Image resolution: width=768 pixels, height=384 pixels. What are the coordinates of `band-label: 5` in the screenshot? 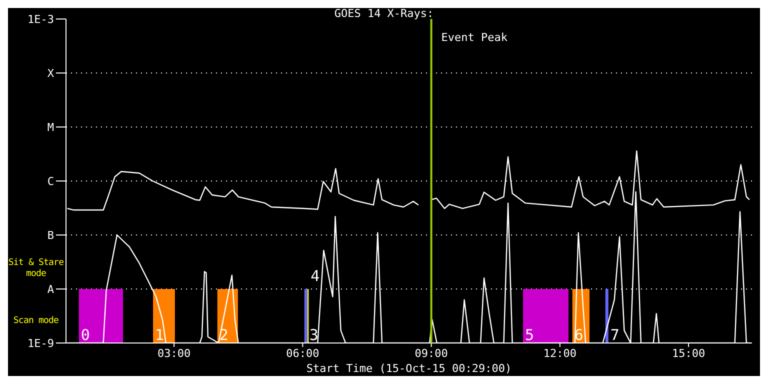 It's located at (529, 335).